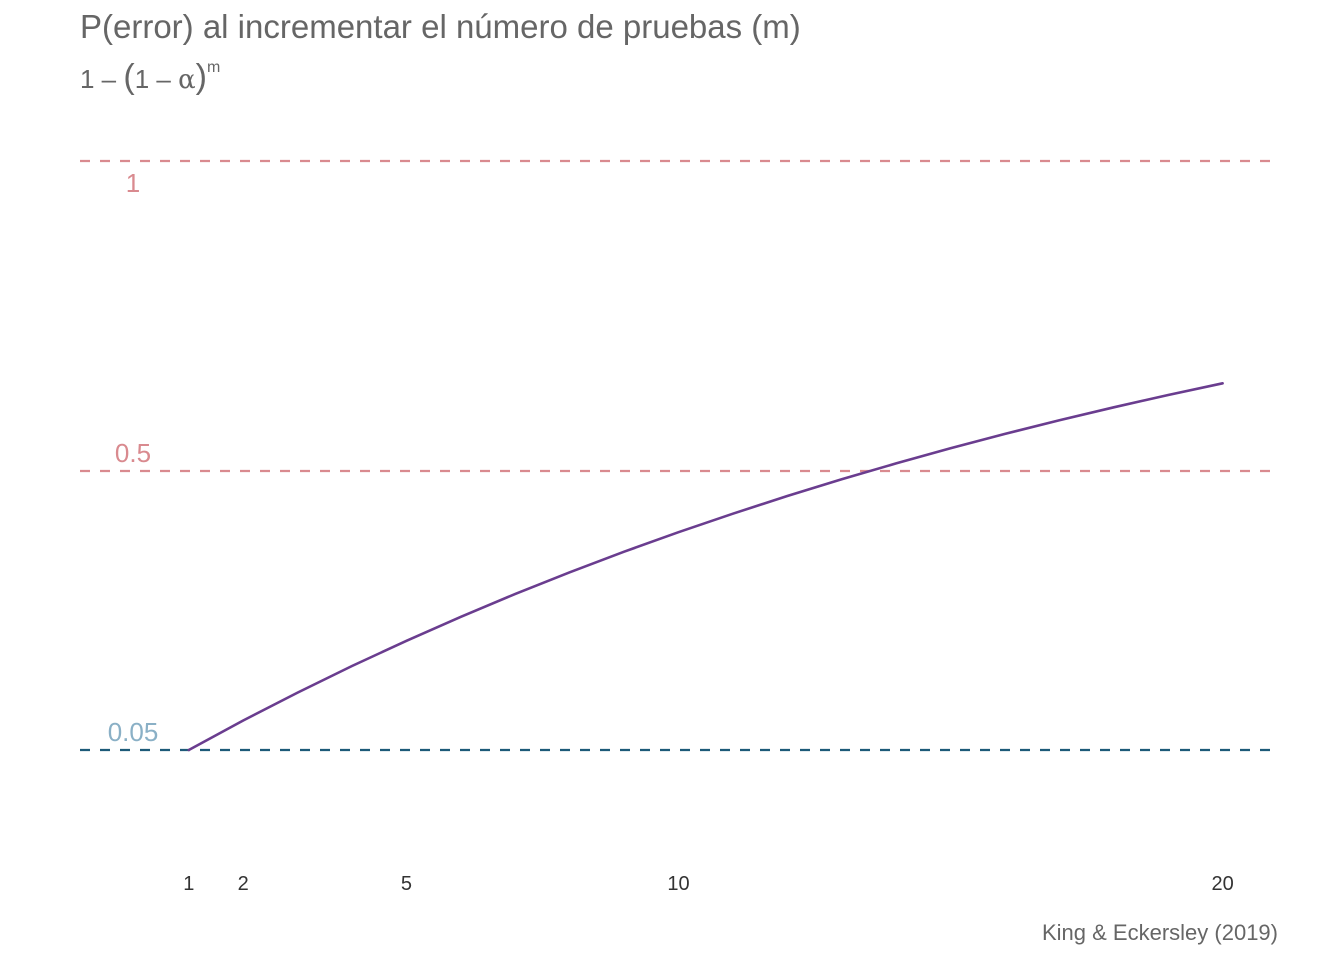 Image resolution: width=1344 pixels, height=960 pixels. Describe the element at coordinates (129, 77) in the screenshot. I see `formula-open-paren: (` at that location.